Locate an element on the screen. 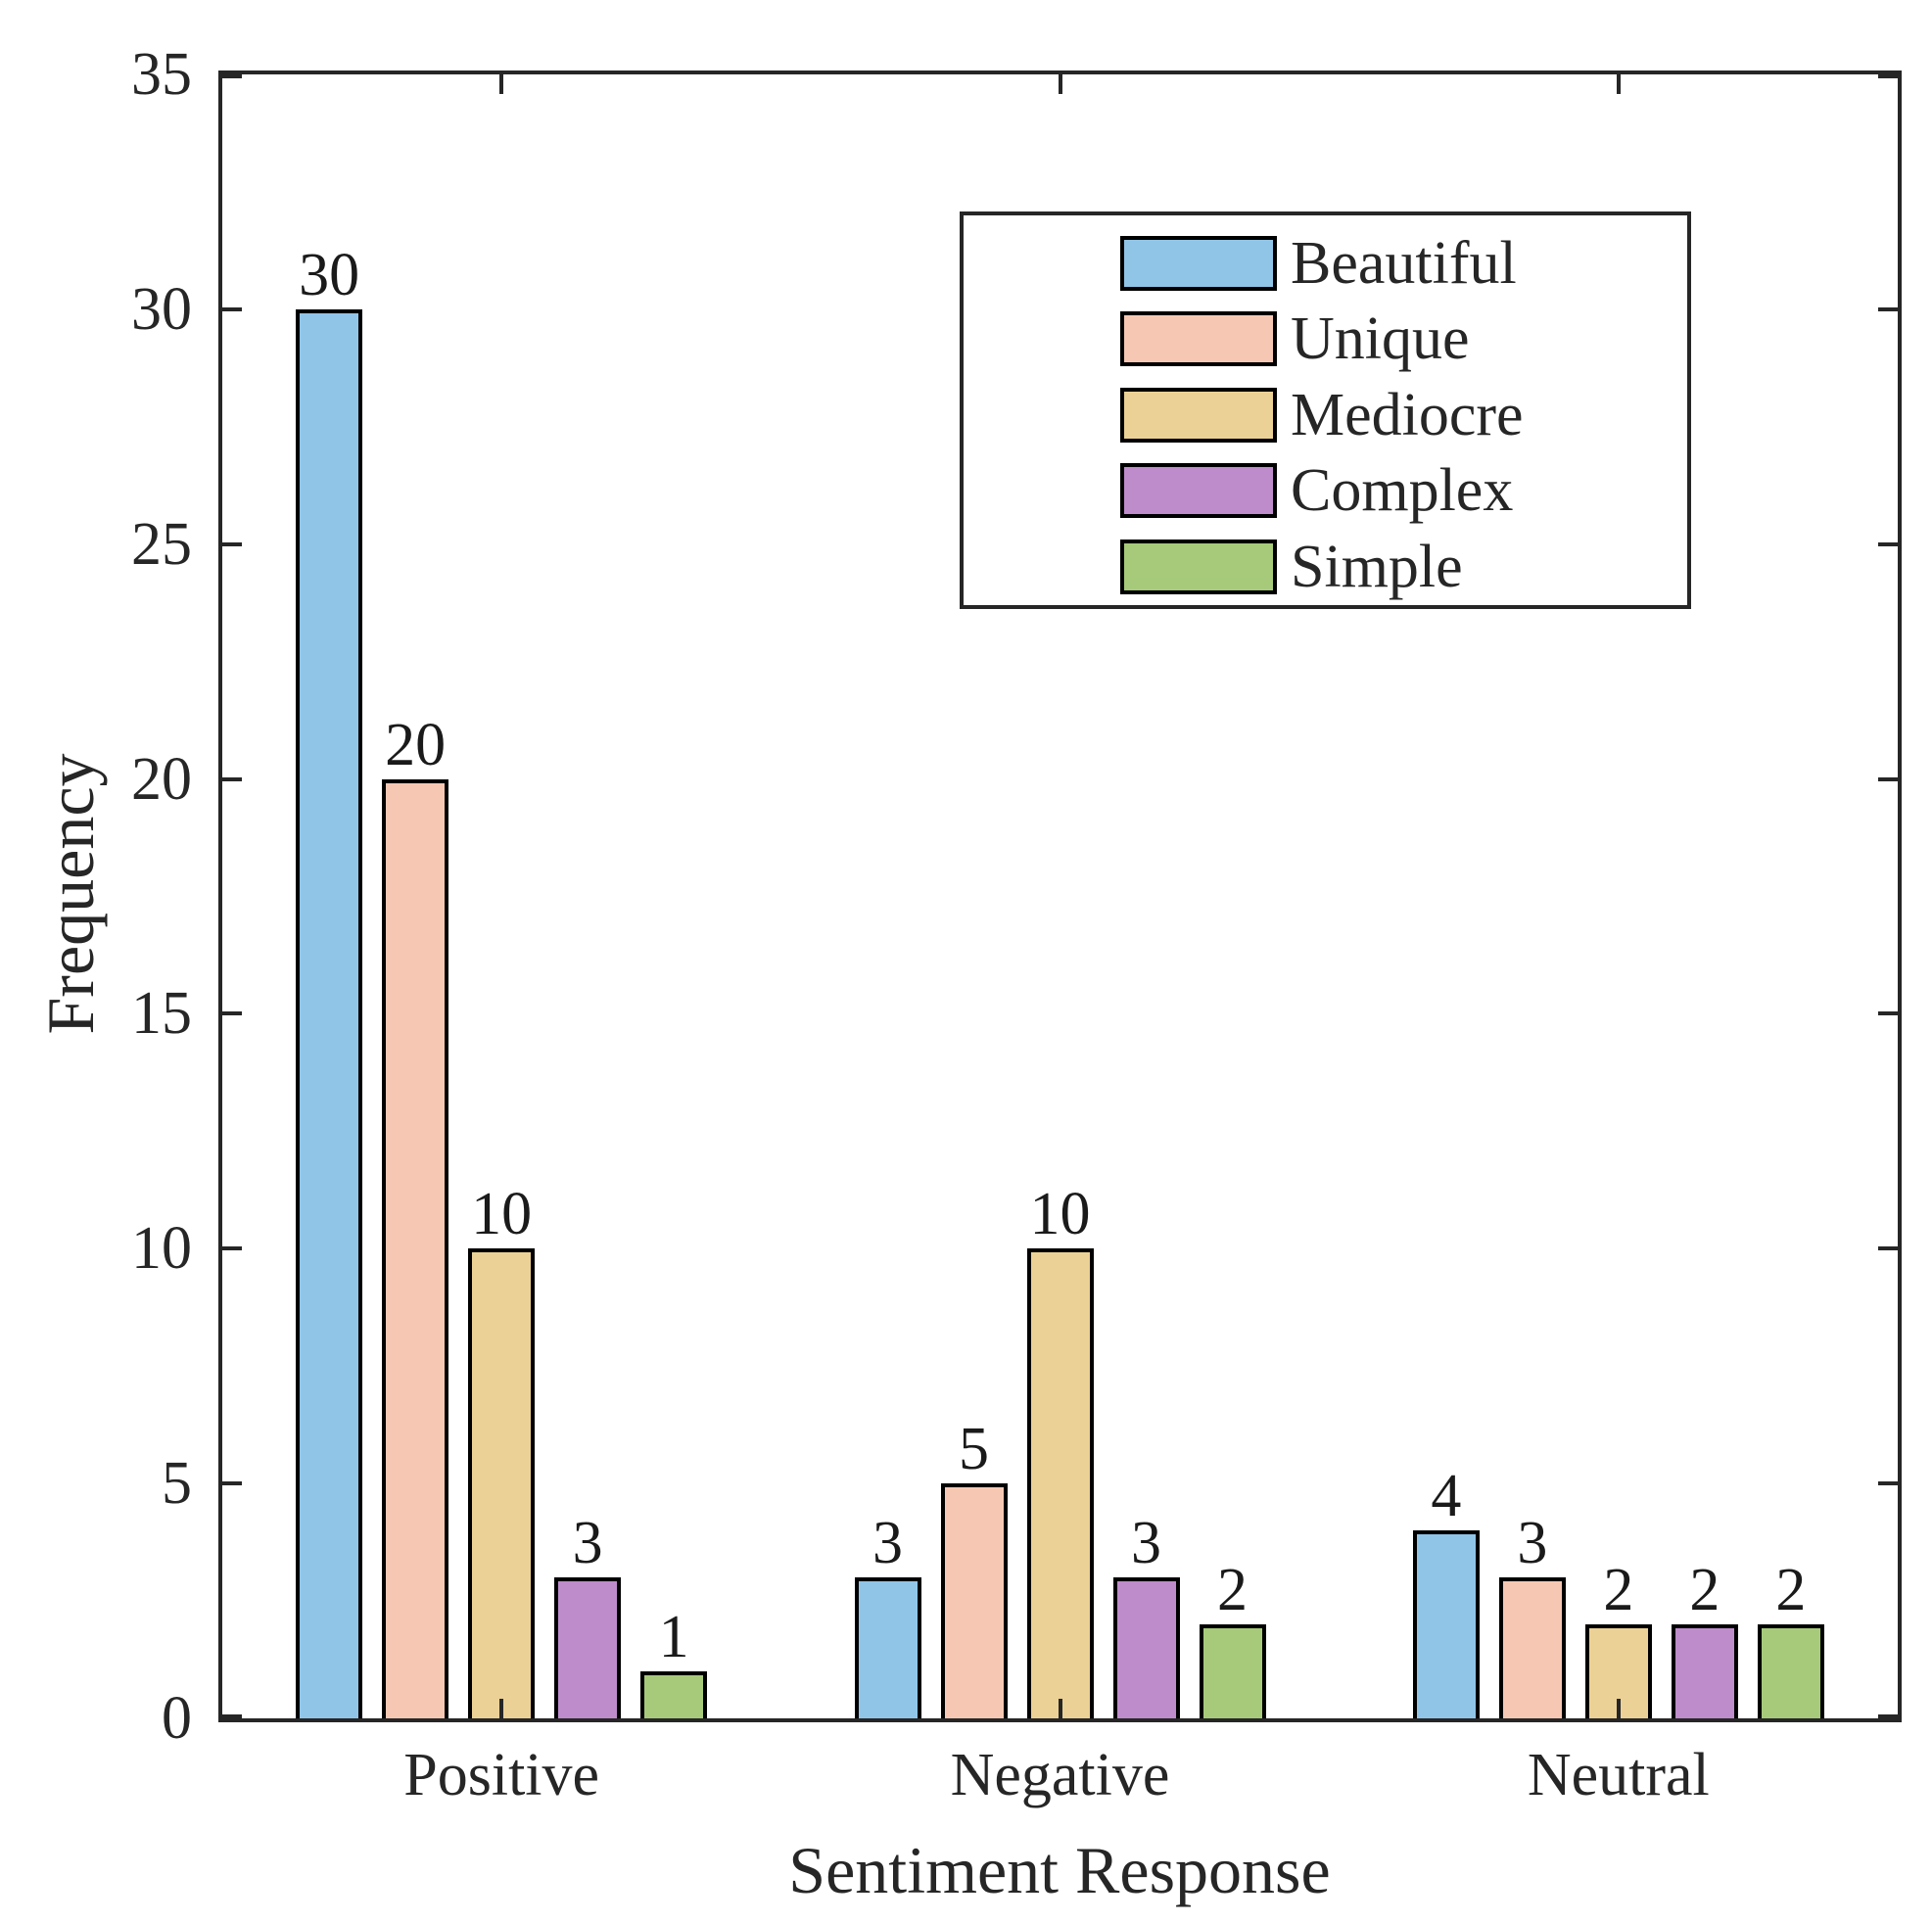 This screenshot has height=1923, width=1932. y-tick-label: 30 is located at coordinates (162, 309).